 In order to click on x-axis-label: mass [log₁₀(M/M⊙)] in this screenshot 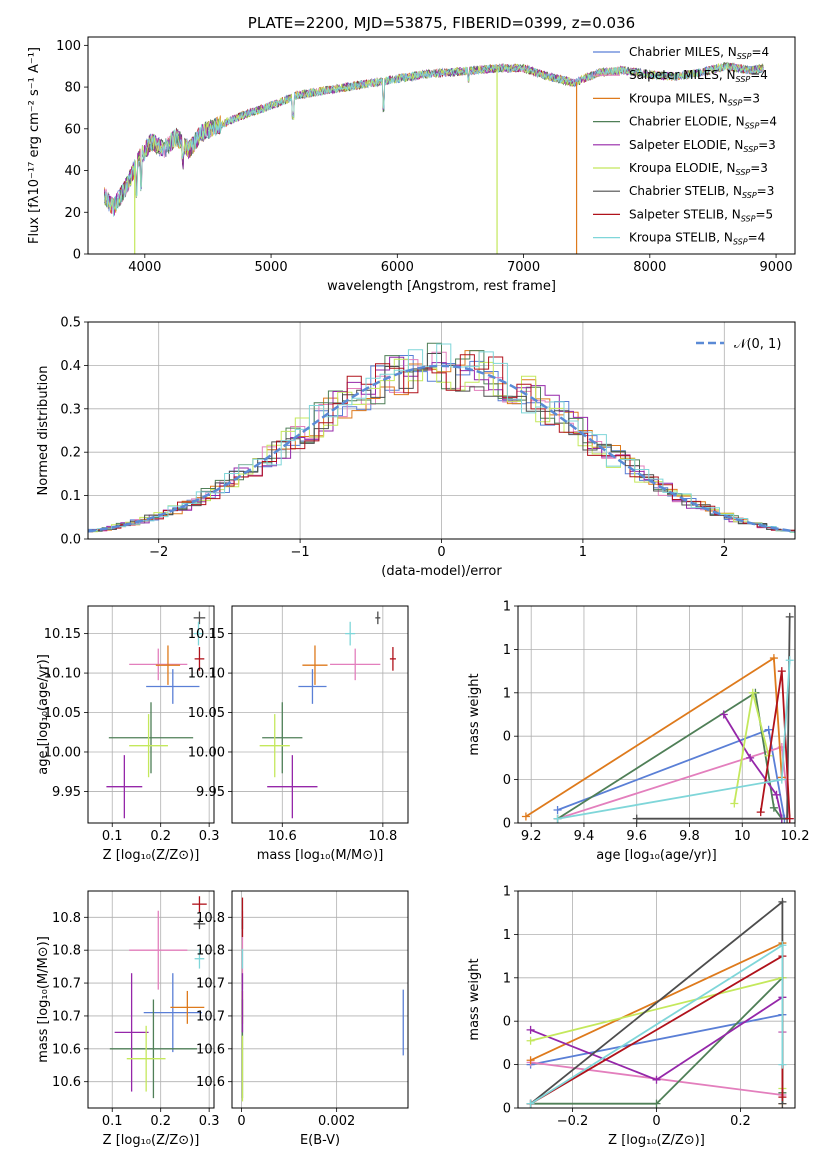, I will do `click(320, 855)`.